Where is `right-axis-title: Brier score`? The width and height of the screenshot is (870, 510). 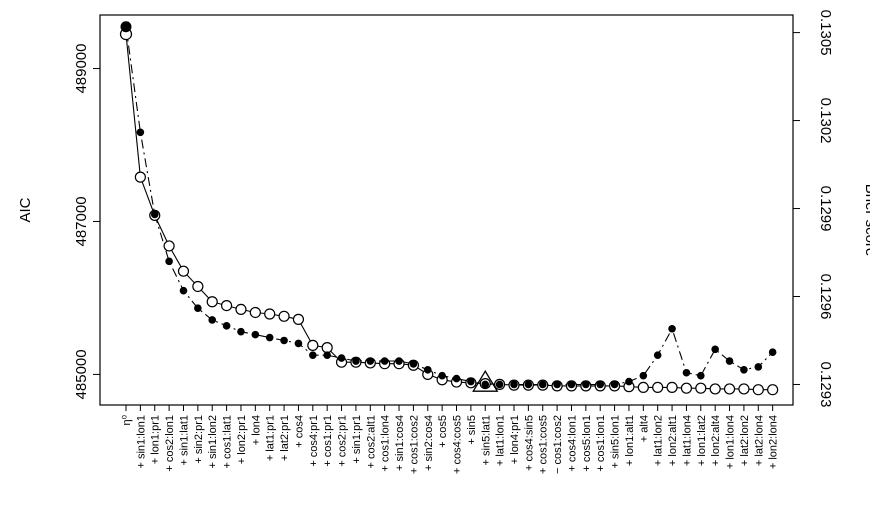 right-axis-title: Brier score is located at coordinates (866, 220).